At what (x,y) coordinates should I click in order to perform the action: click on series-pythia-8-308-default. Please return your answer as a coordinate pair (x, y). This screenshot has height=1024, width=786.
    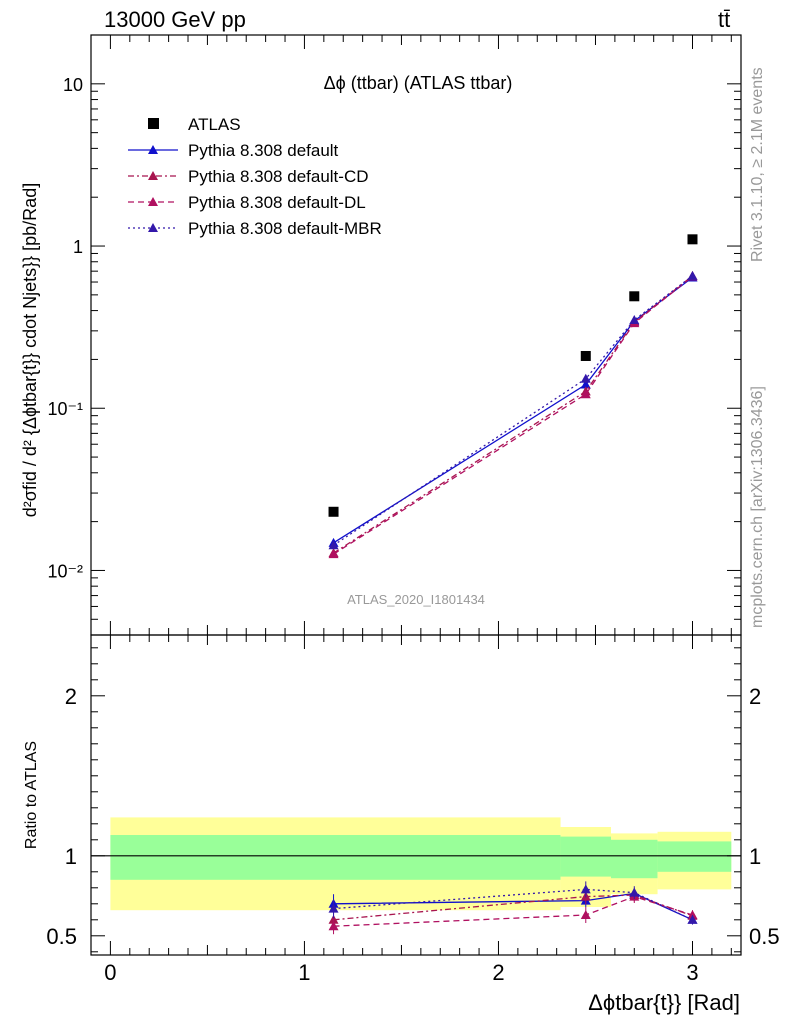
    Looking at the image, I should click on (513, 409).